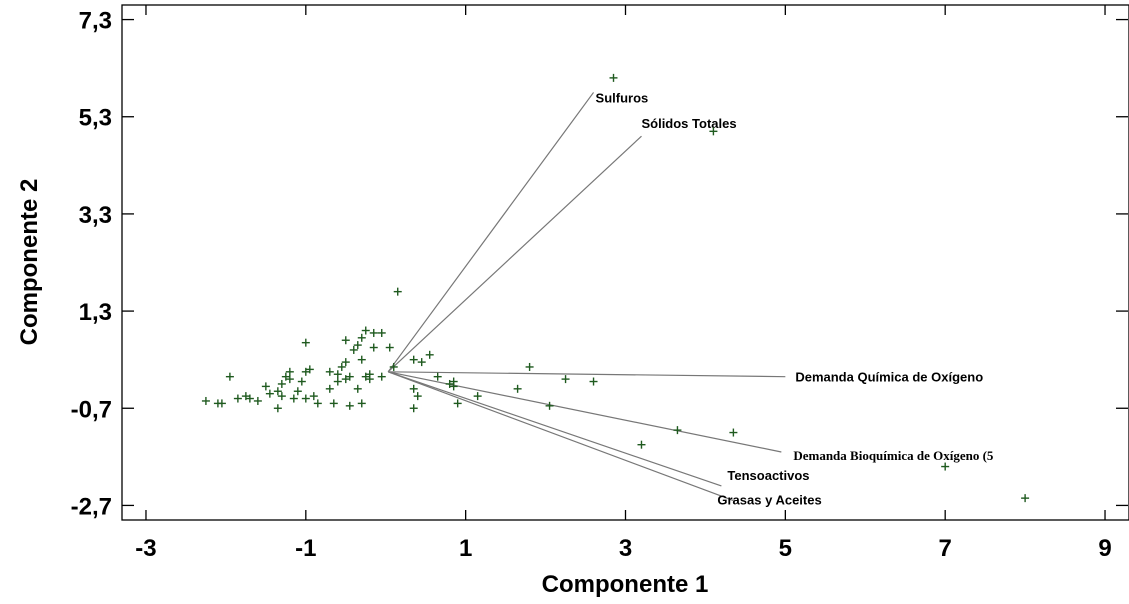  I want to click on y-tick-label: 1,3, so click(95, 312).